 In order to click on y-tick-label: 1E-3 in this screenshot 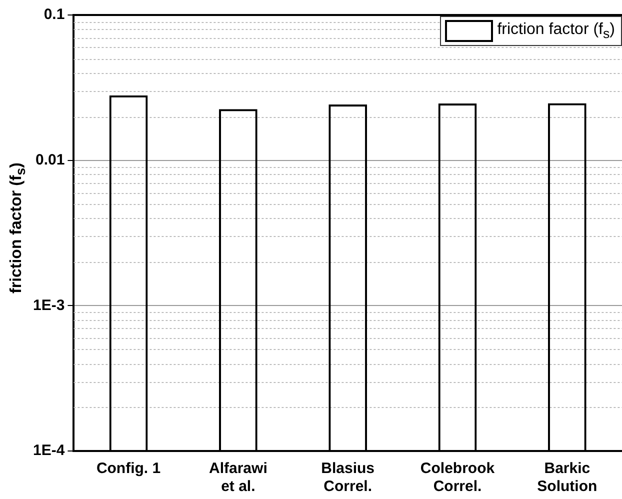, I will do `click(48, 305)`.